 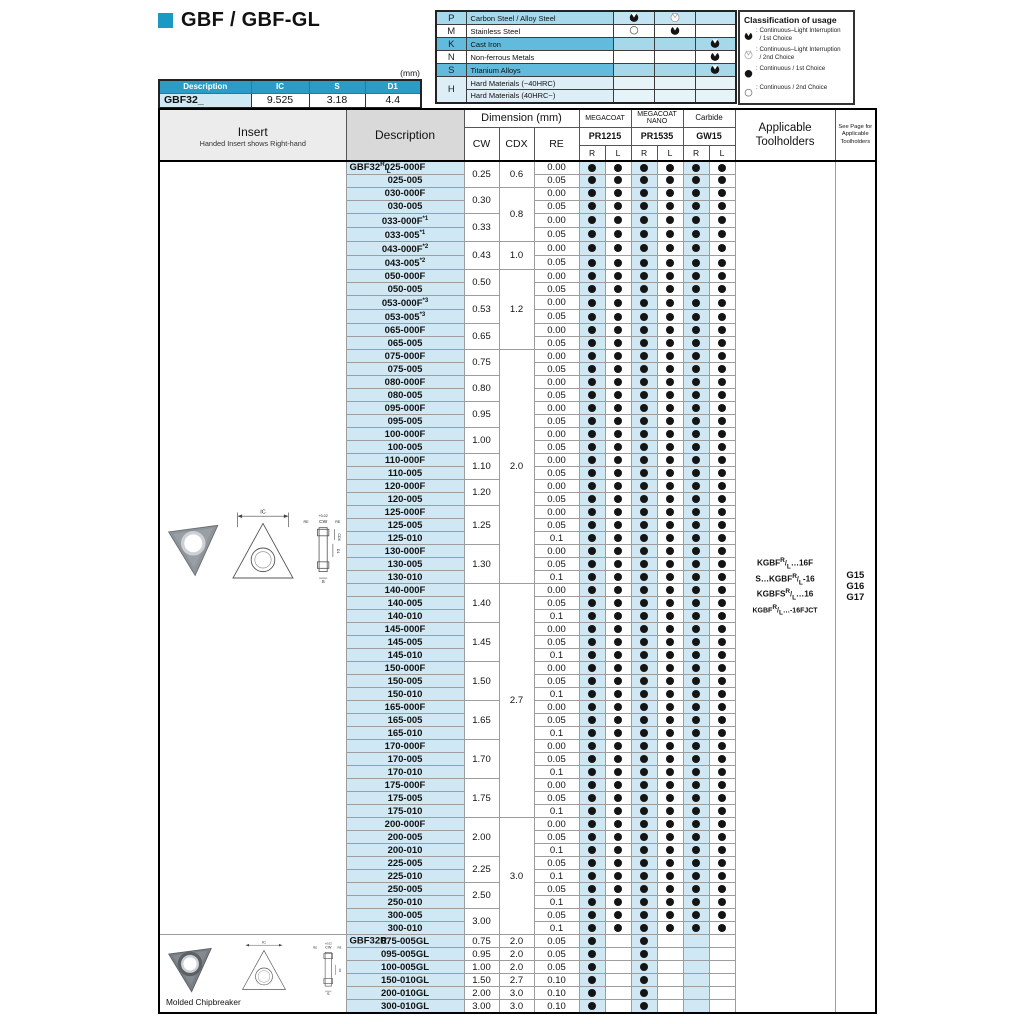 I want to click on insert-illustration: IC +0.02 CW RE RE CDX D1 S, so click(x=252, y=548).